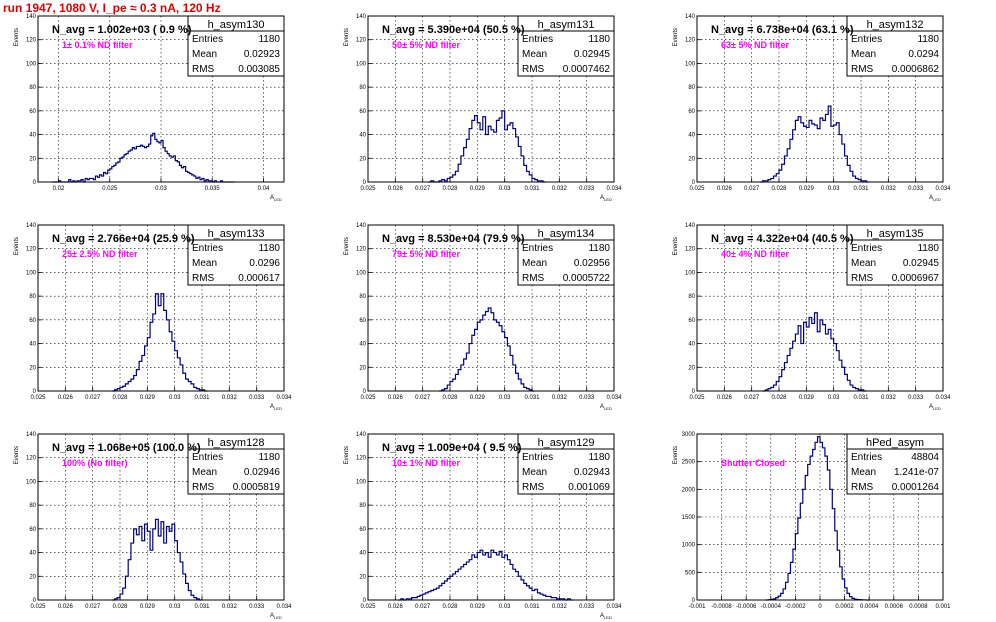  I want to click on x-tick-label: 0.001, so click(943, 607).